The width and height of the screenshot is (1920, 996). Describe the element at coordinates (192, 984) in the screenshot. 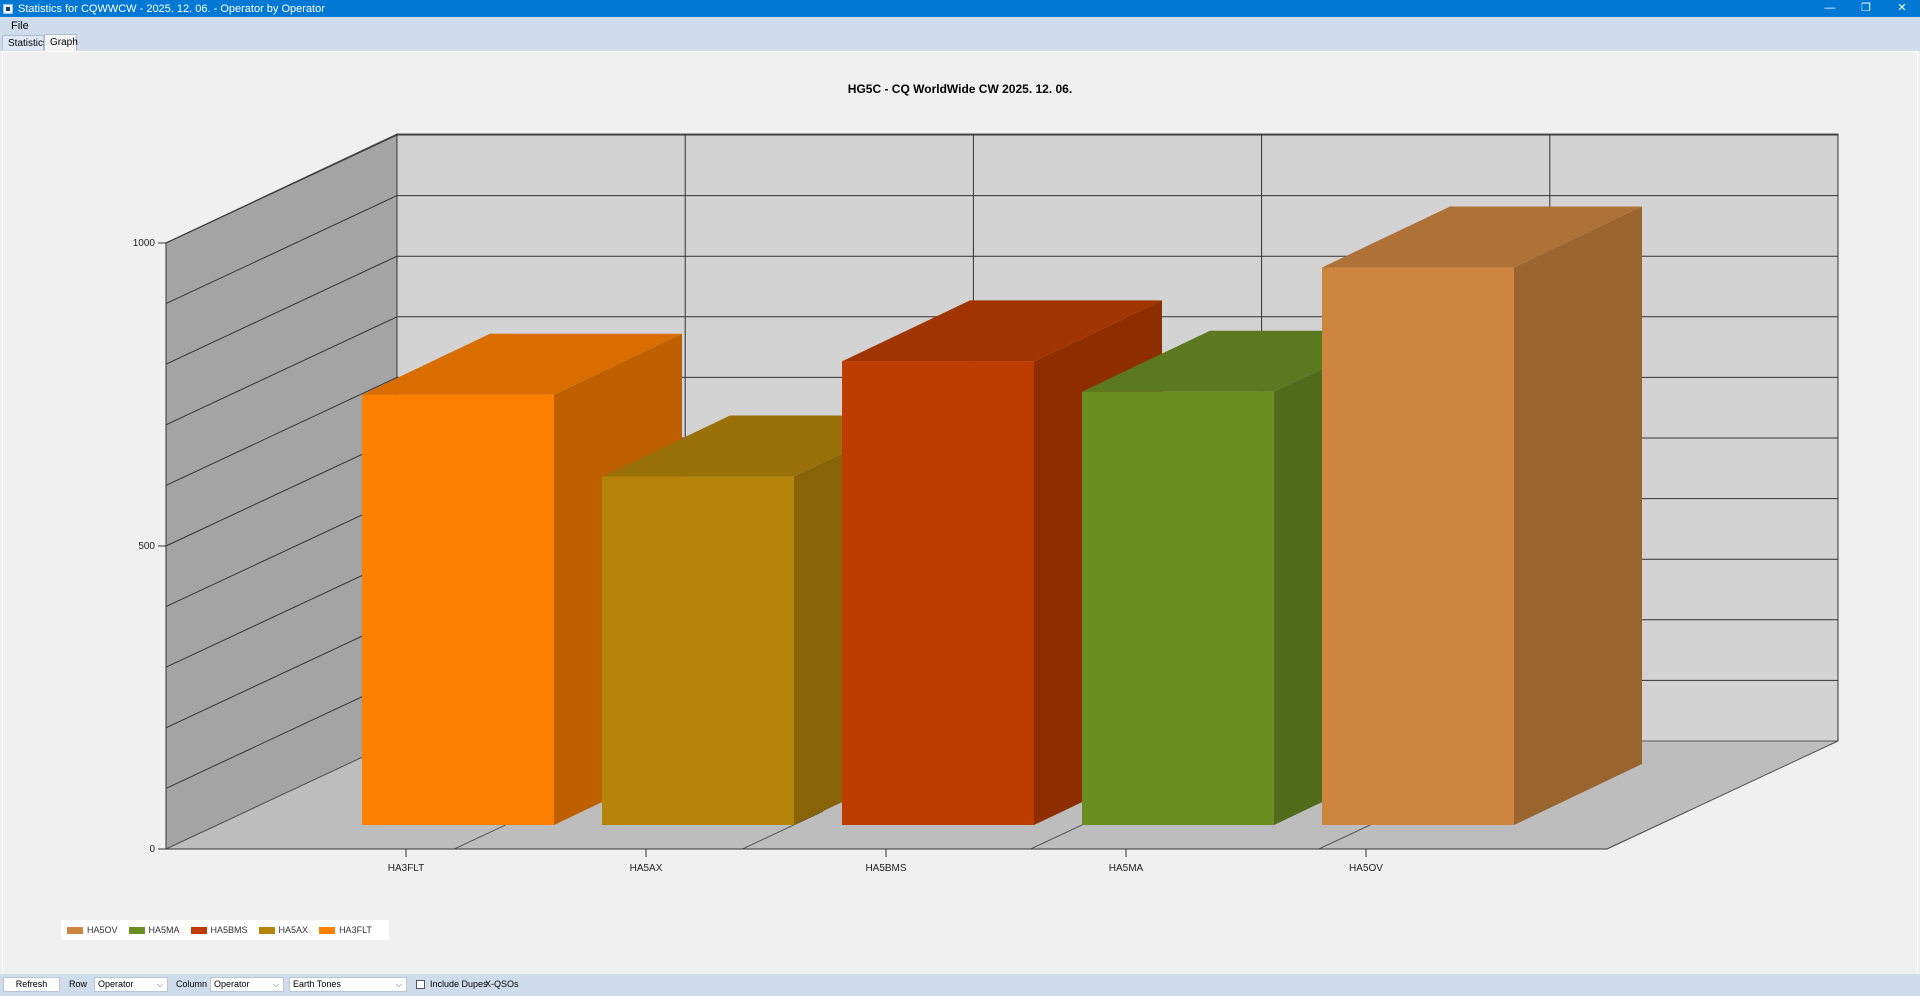

I see `column-label: Column` at that location.